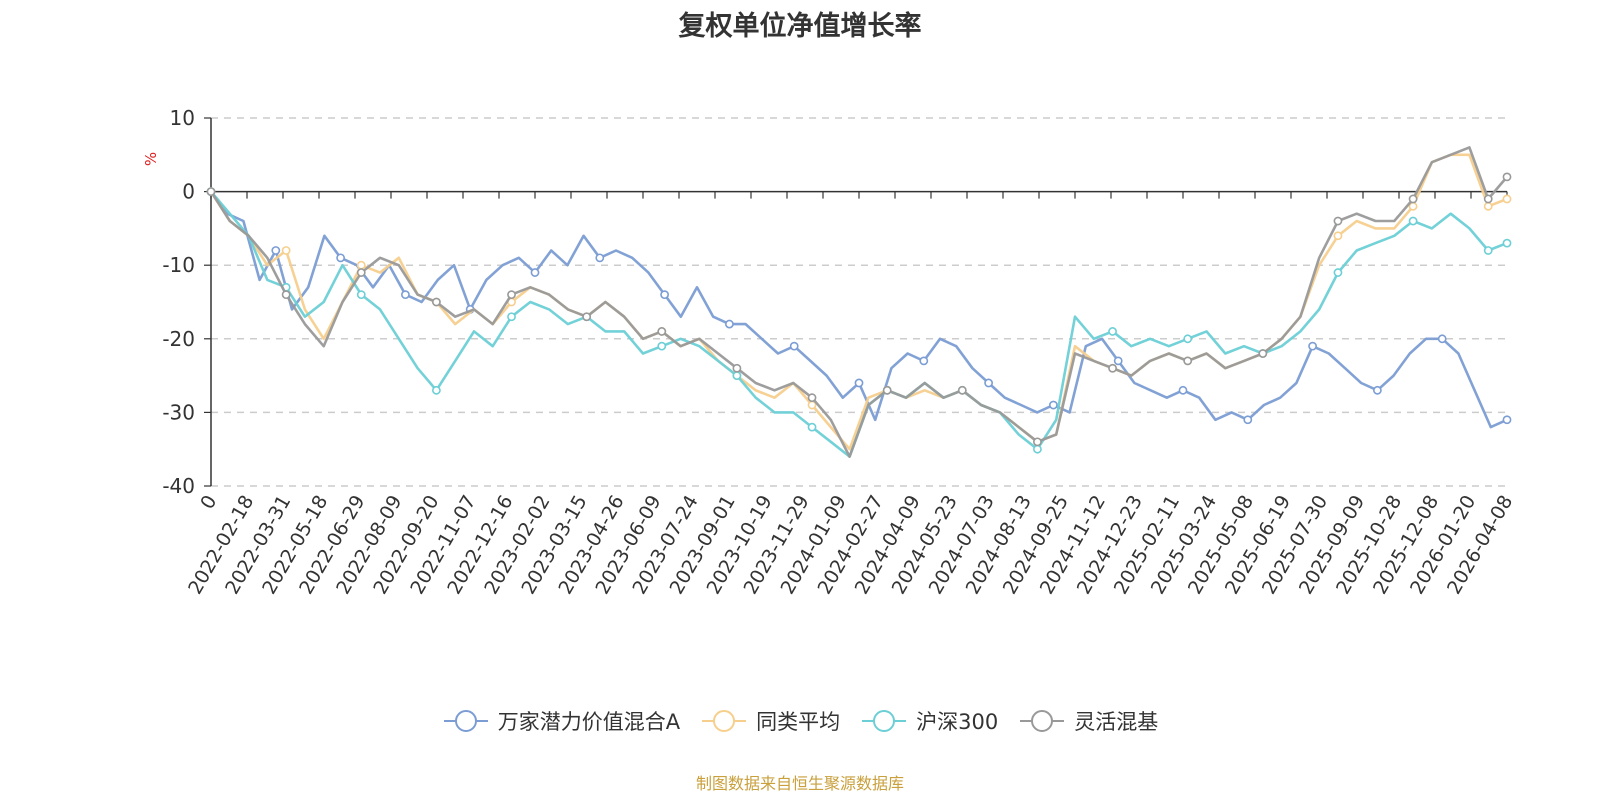 The height and width of the screenshot is (800, 1600). What do you see at coordinates (800, 26) in the screenshot?
I see `chart-title: 复权单位净值增长率` at bounding box center [800, 26].